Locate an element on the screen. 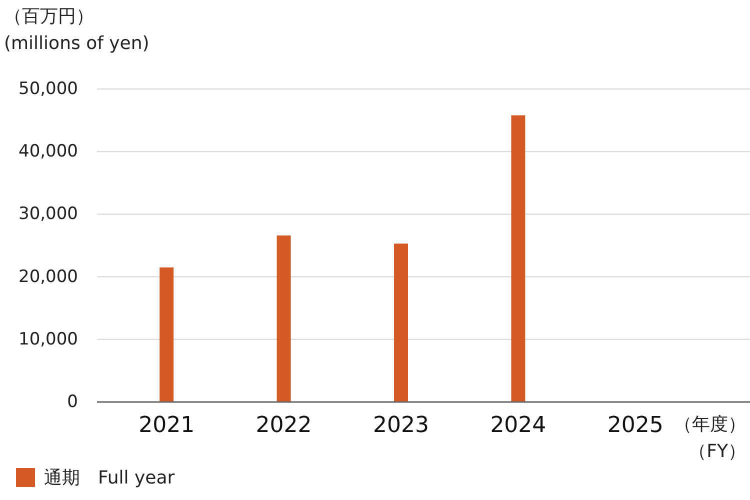  y-tick-label: 30,000 is located at coordinates (48, 214).